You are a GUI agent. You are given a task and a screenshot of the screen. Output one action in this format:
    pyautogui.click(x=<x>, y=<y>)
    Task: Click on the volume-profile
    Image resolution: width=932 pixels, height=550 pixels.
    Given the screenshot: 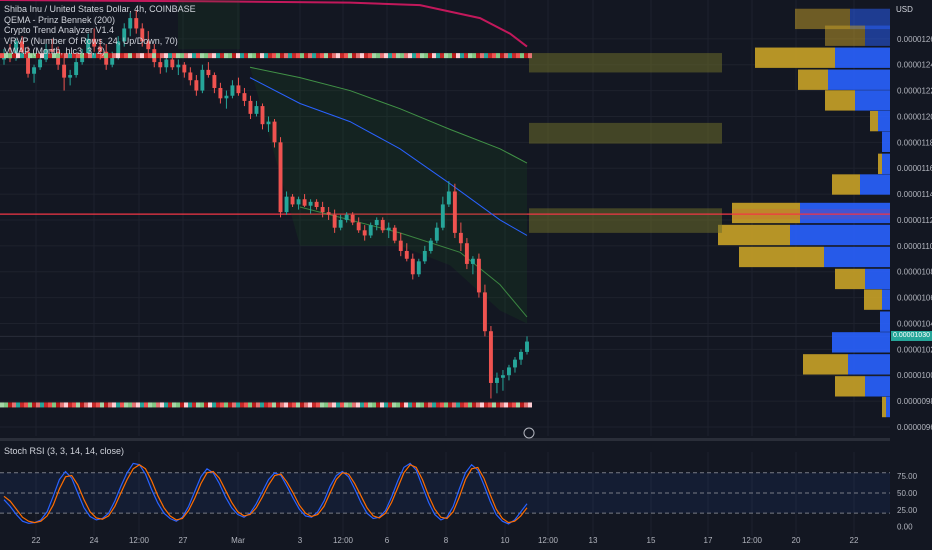 What is the action you would take?
    pyautogui.click(x=804, y=213)
    